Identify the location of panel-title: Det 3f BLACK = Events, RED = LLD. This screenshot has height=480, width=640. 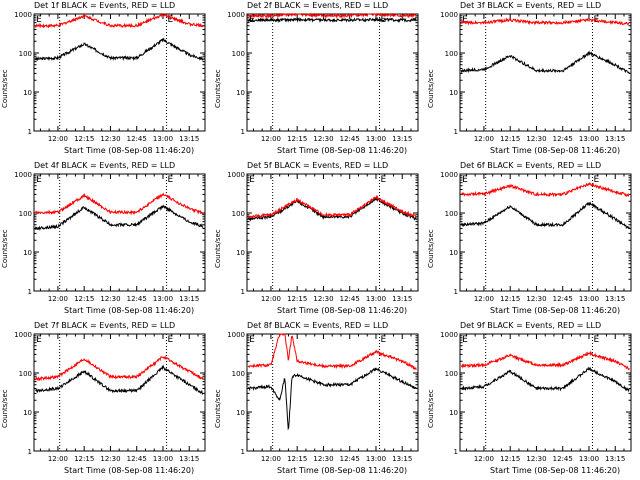
(531, 5).